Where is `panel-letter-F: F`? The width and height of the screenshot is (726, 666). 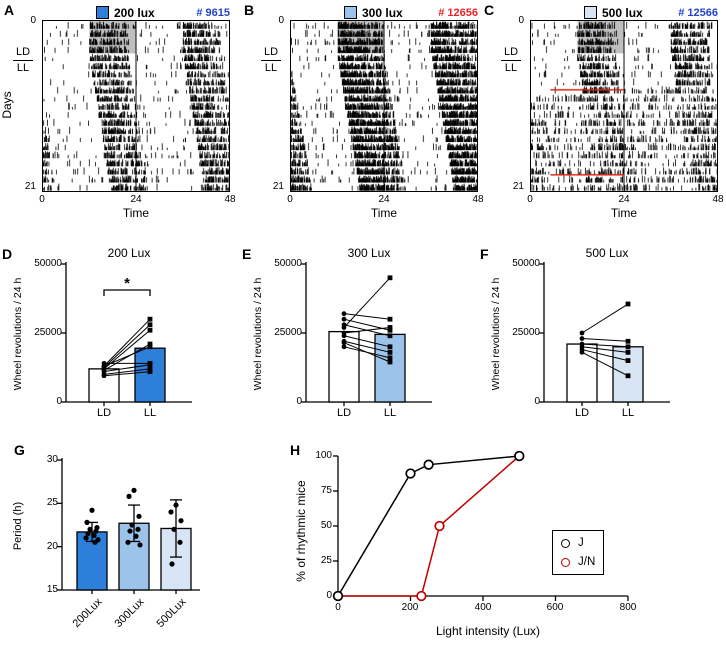 panel-letter-F: F is located at coordinates (484, 254).